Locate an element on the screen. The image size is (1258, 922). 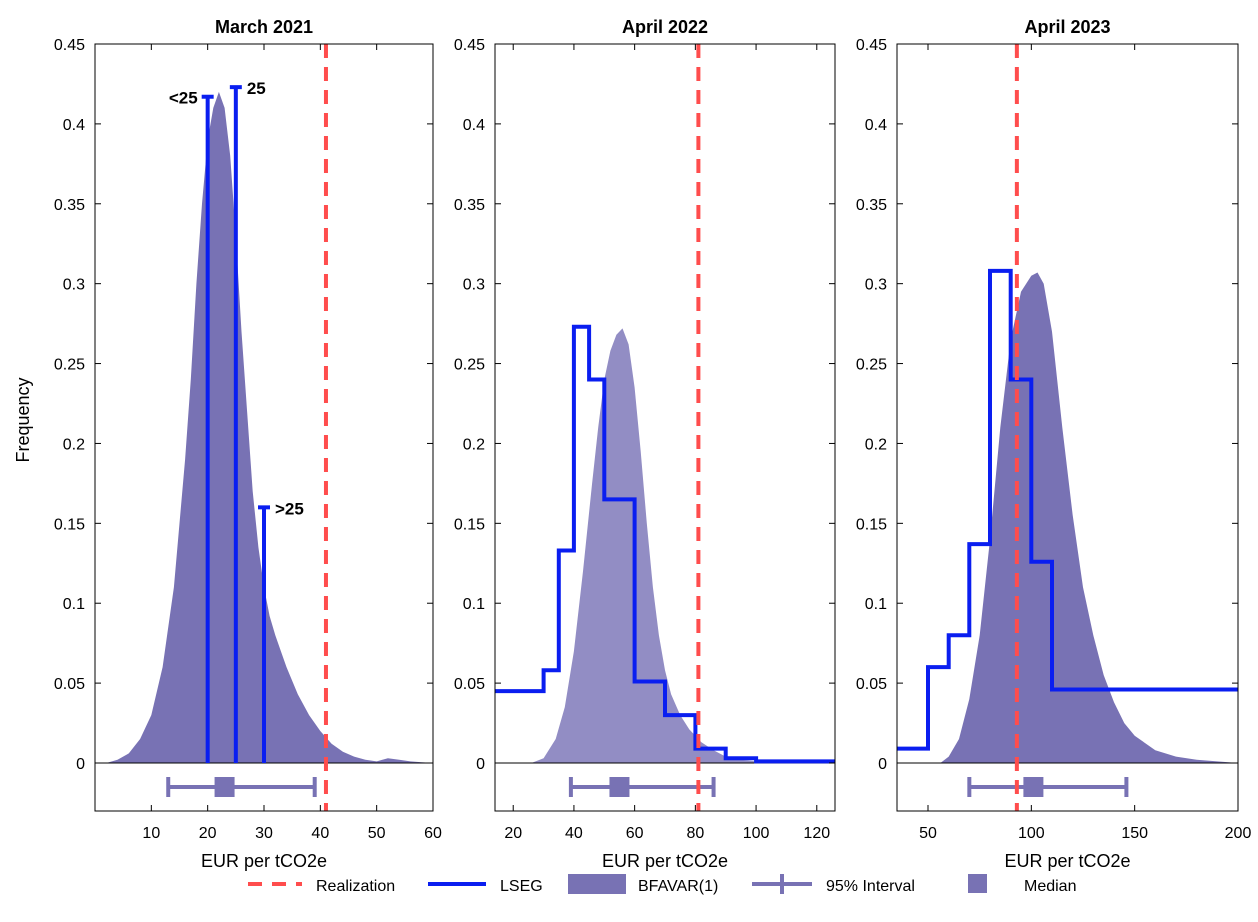
y-axis-label: Frequency is located at coordinates (23, 419).